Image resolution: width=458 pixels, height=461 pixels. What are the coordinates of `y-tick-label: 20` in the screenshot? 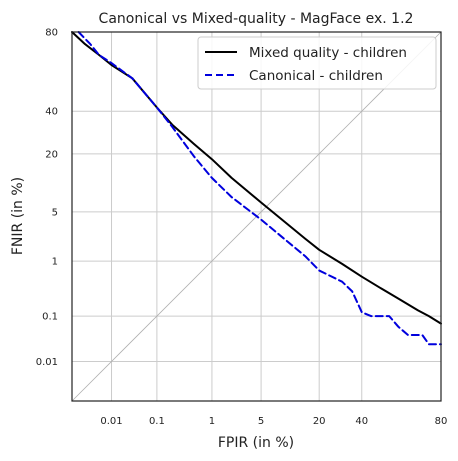 It's located at (51, 154).